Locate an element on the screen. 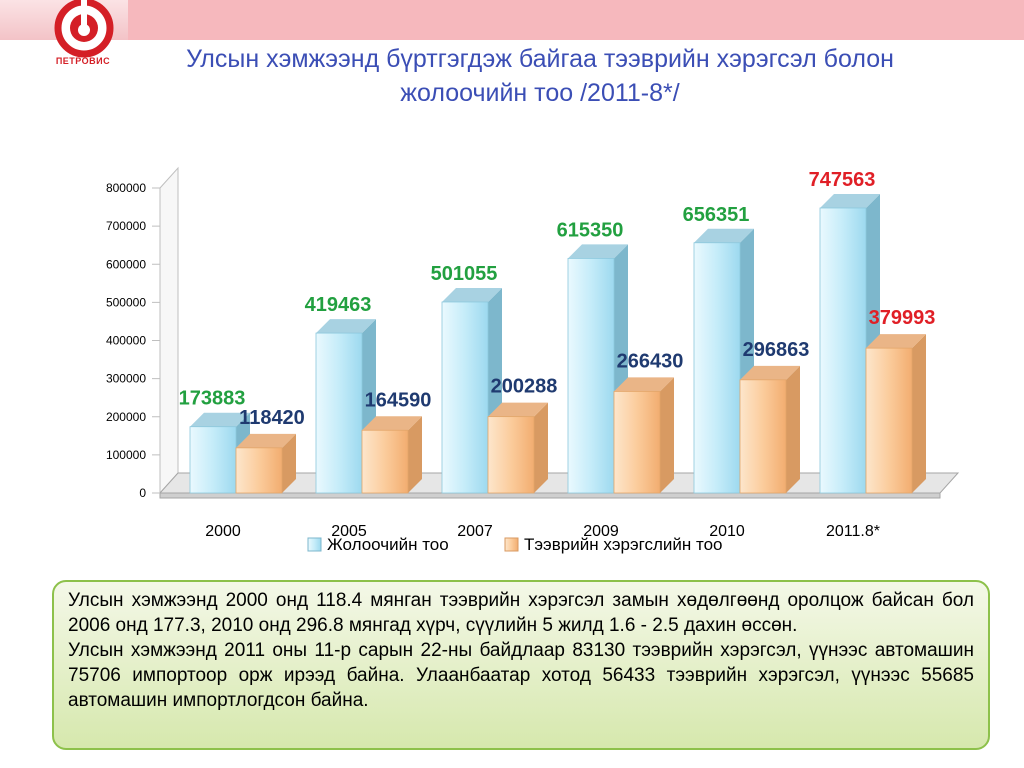  legend-label: Жолоочийн тоо is located at coordinates (388, 544).